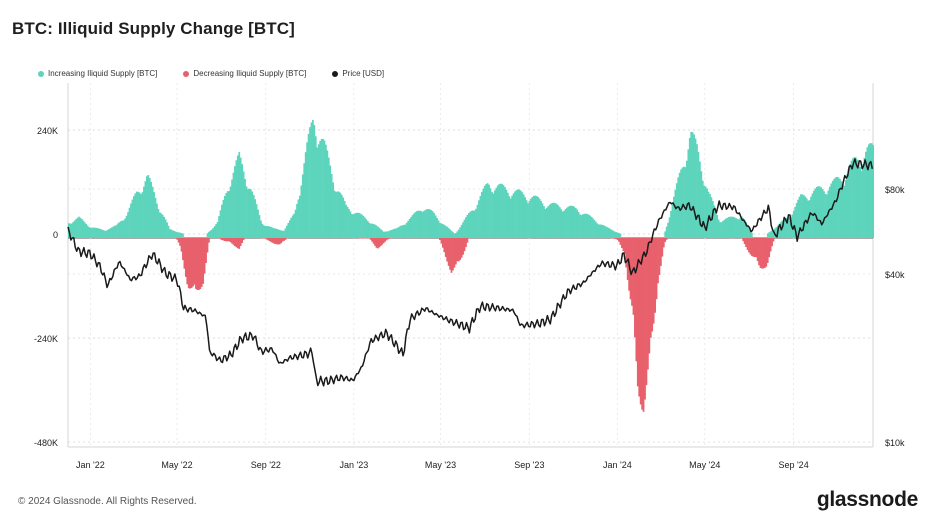  What do you see at coordinates (244, 73) in the screenshot?
I see `legend-item-decreasing: Decreasing Iliquid Supply [BTC]` at bounding box center [244, 73].